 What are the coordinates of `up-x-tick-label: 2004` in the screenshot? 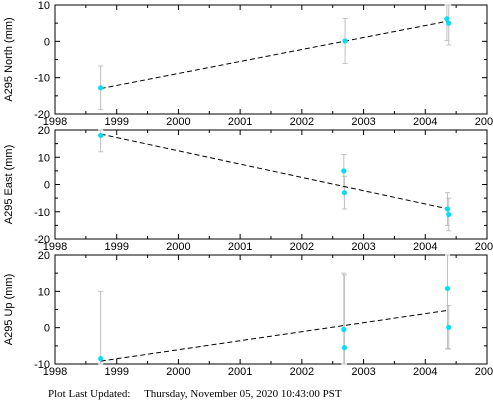 It's located at (425, 372).